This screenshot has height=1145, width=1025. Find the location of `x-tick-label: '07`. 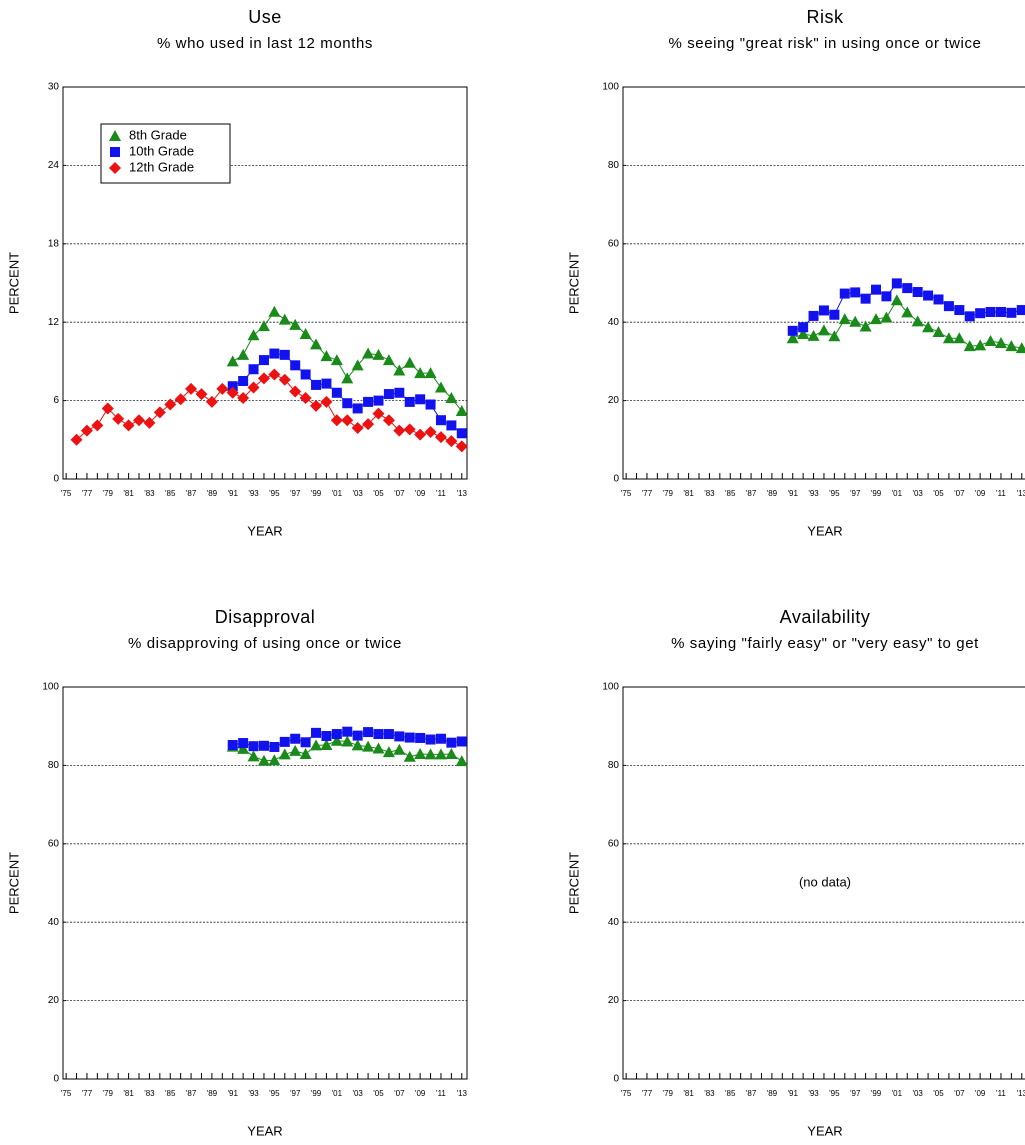

x-tick-label: '07 is located at coordinates (959, 493).